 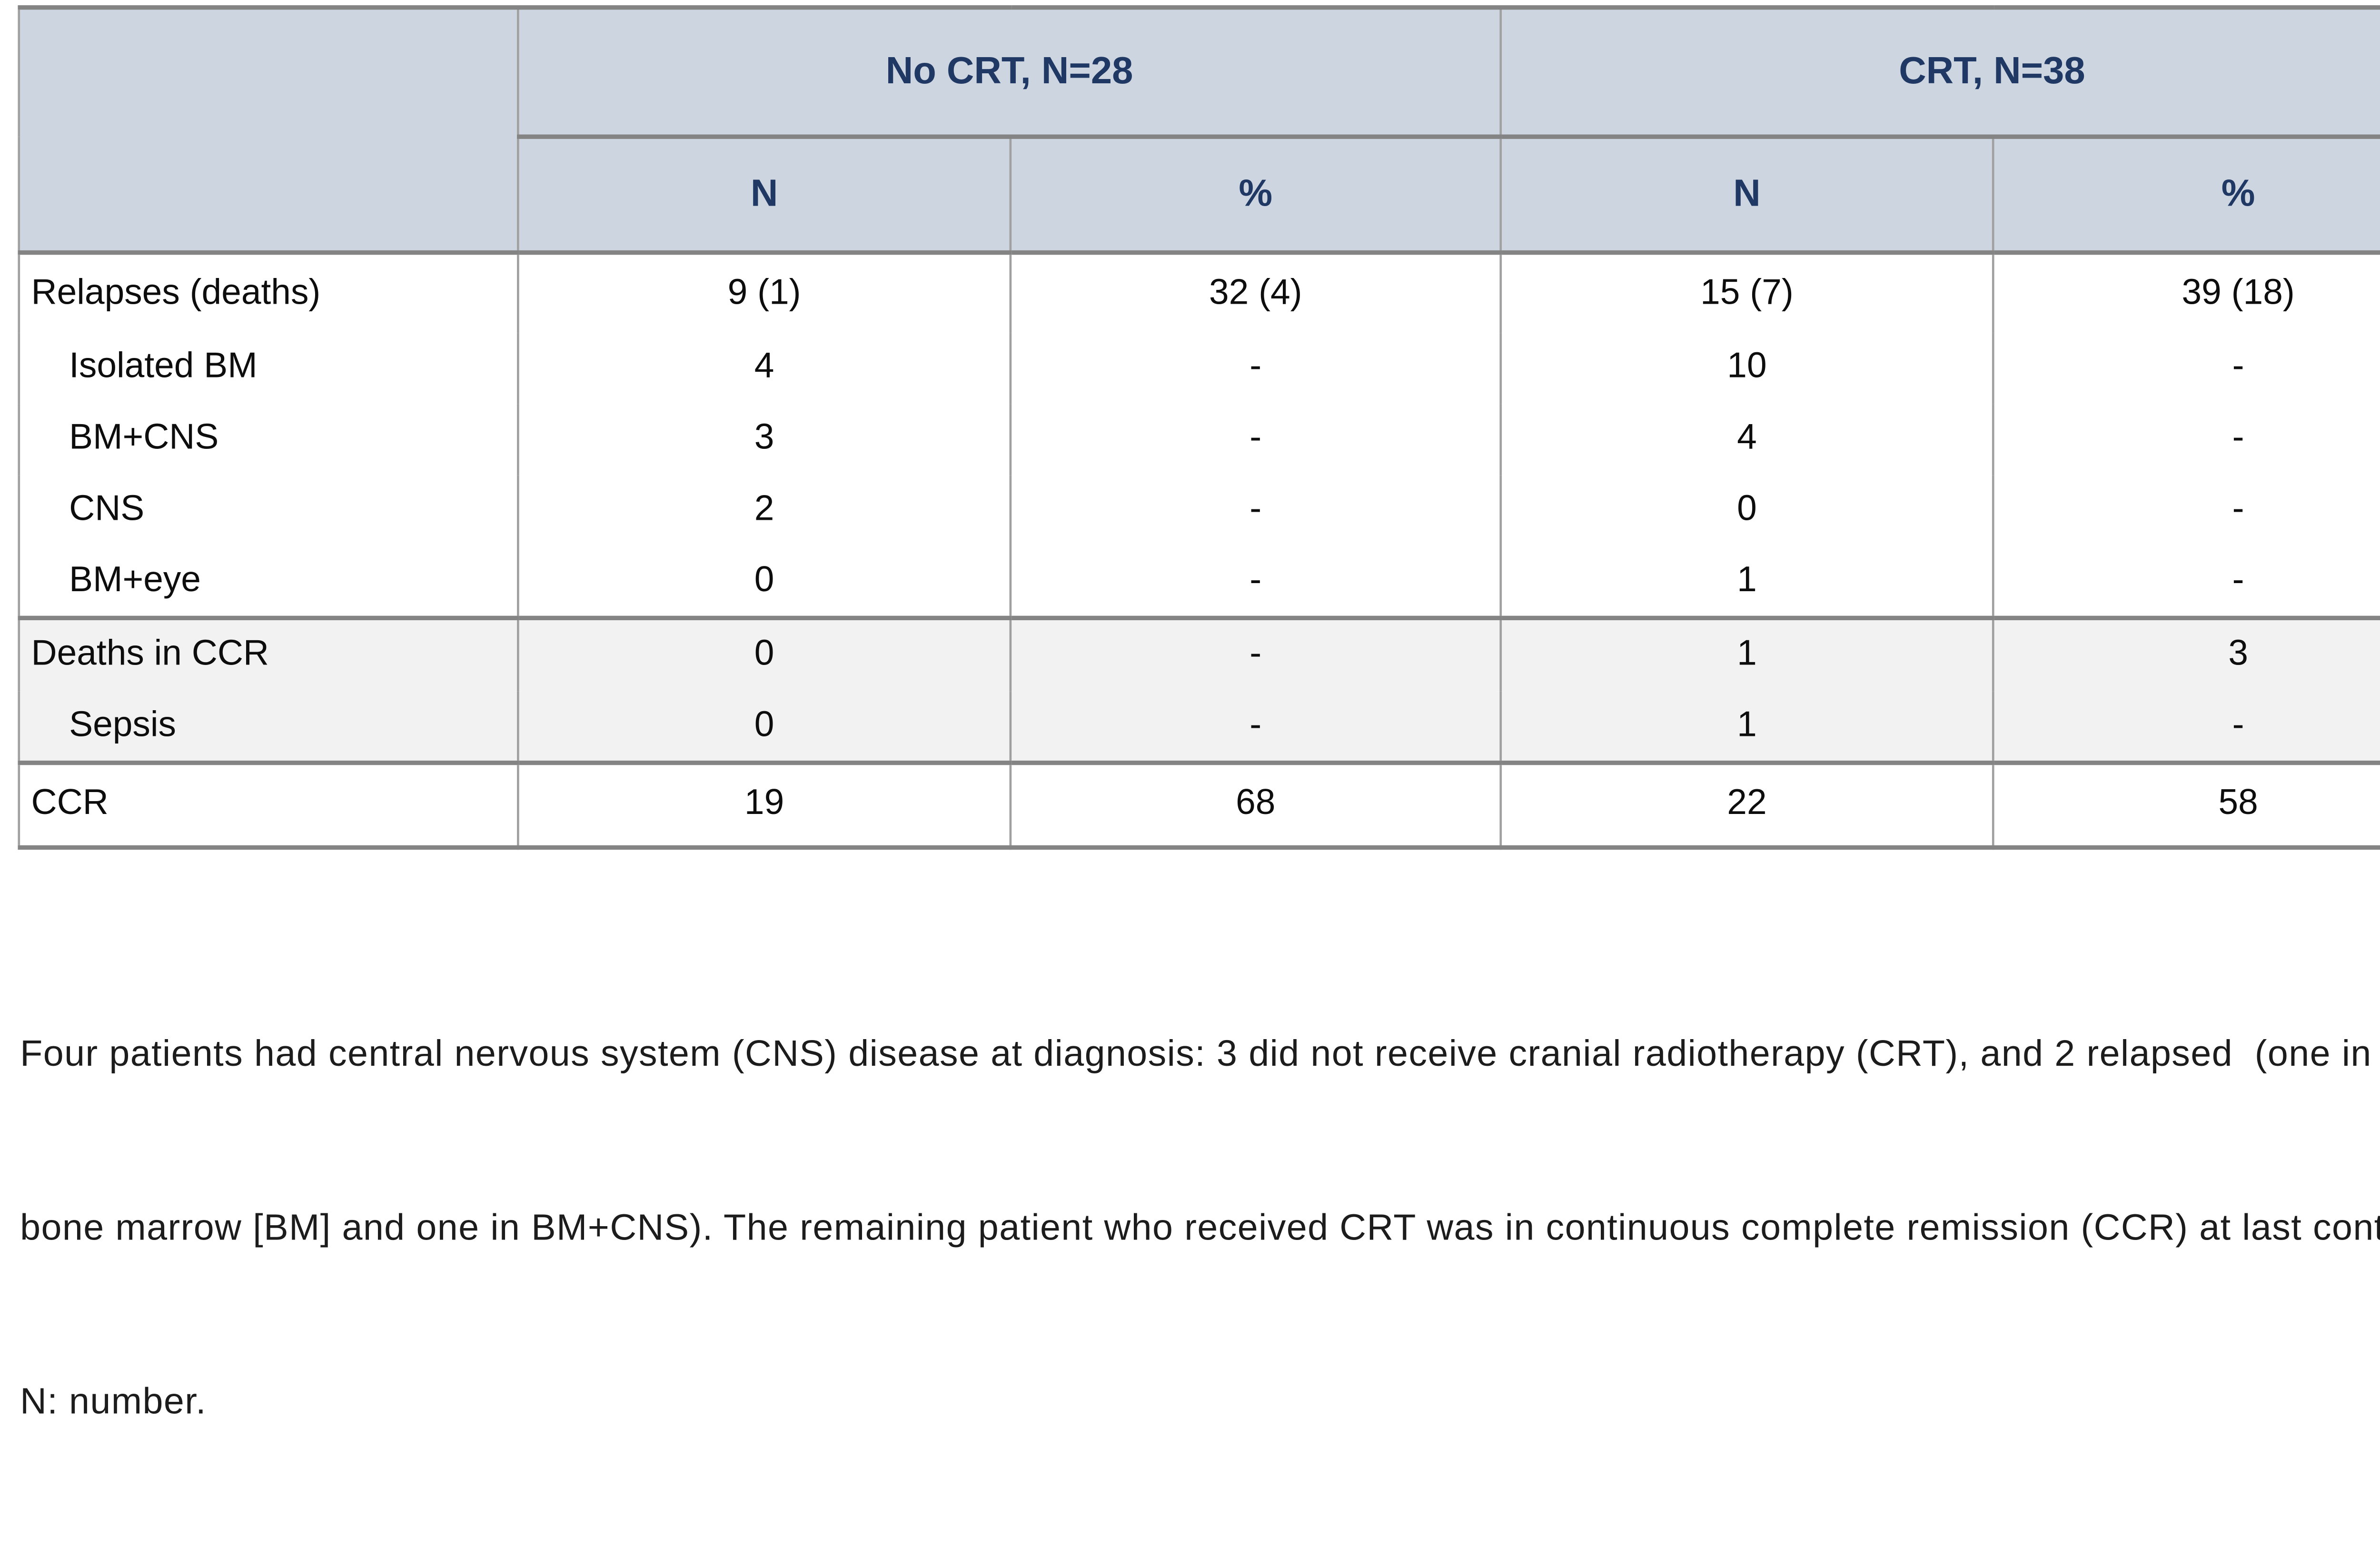 I want to click on section-ccr: CCR 19 68 22 58 41 62, so click(x=1199, y=804).